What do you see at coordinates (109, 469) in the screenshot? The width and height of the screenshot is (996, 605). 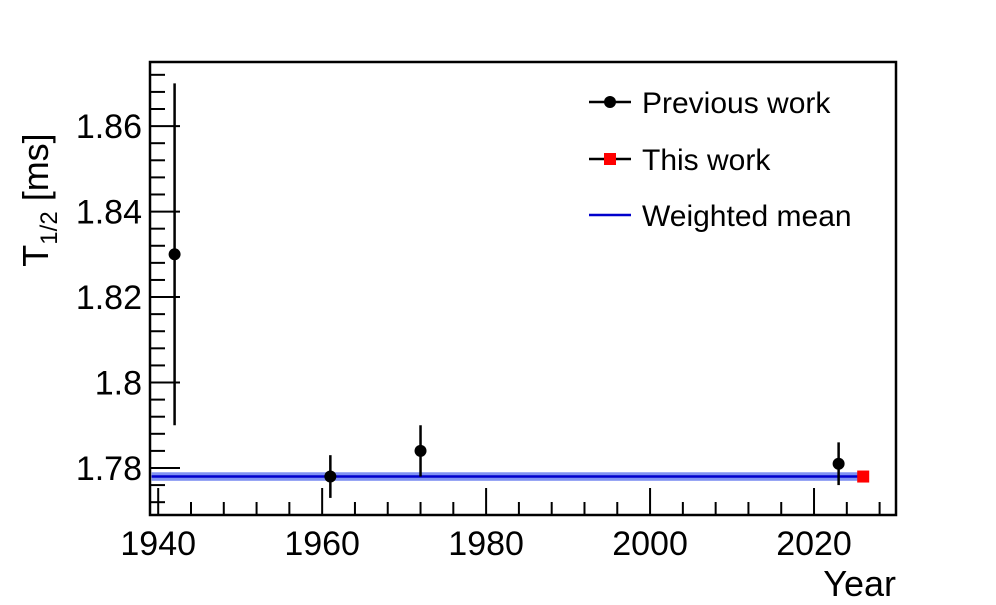 I see `y-tick-label: 1.78` at bounding box center [109, 469].